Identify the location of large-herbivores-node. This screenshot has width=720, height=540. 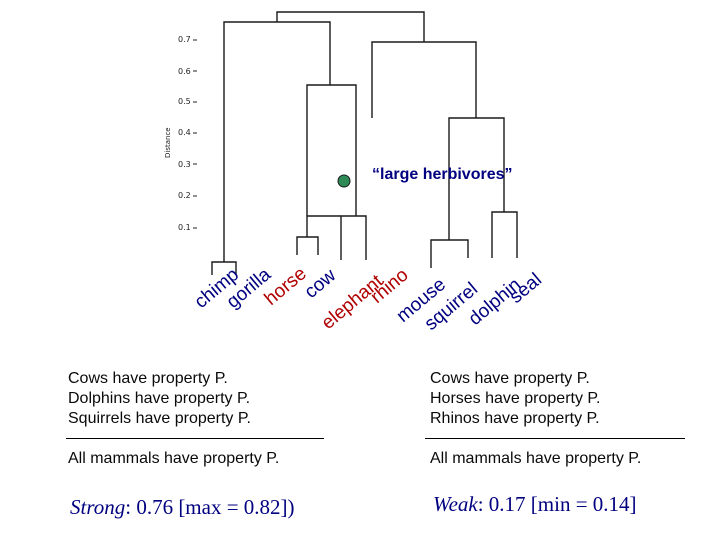
(344, 181).